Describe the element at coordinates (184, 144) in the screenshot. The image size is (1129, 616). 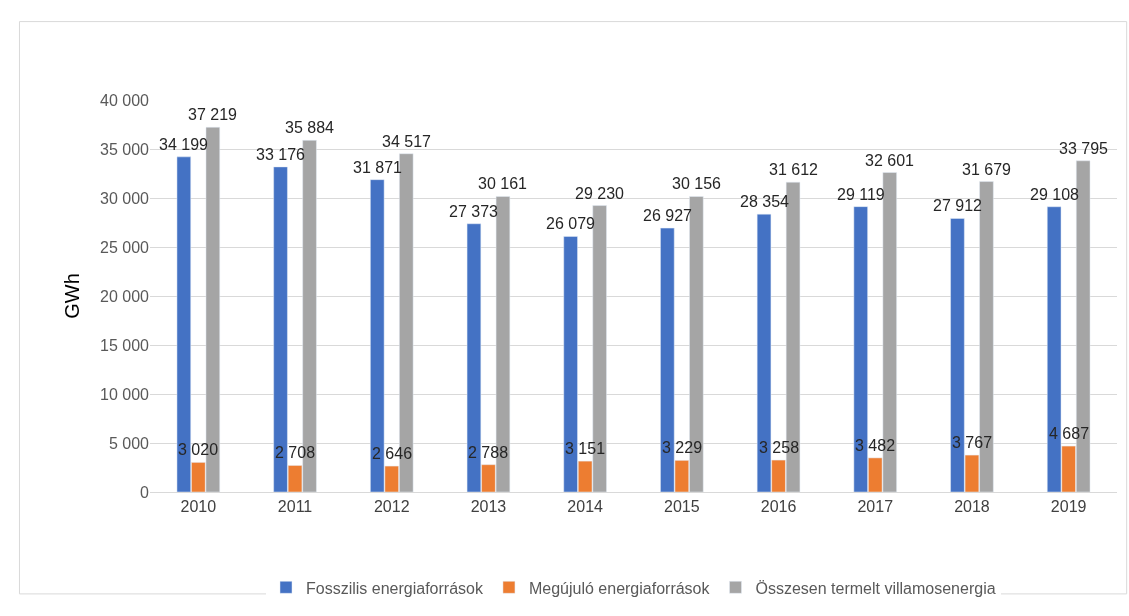
I see `data-label: 34 199` at that location.